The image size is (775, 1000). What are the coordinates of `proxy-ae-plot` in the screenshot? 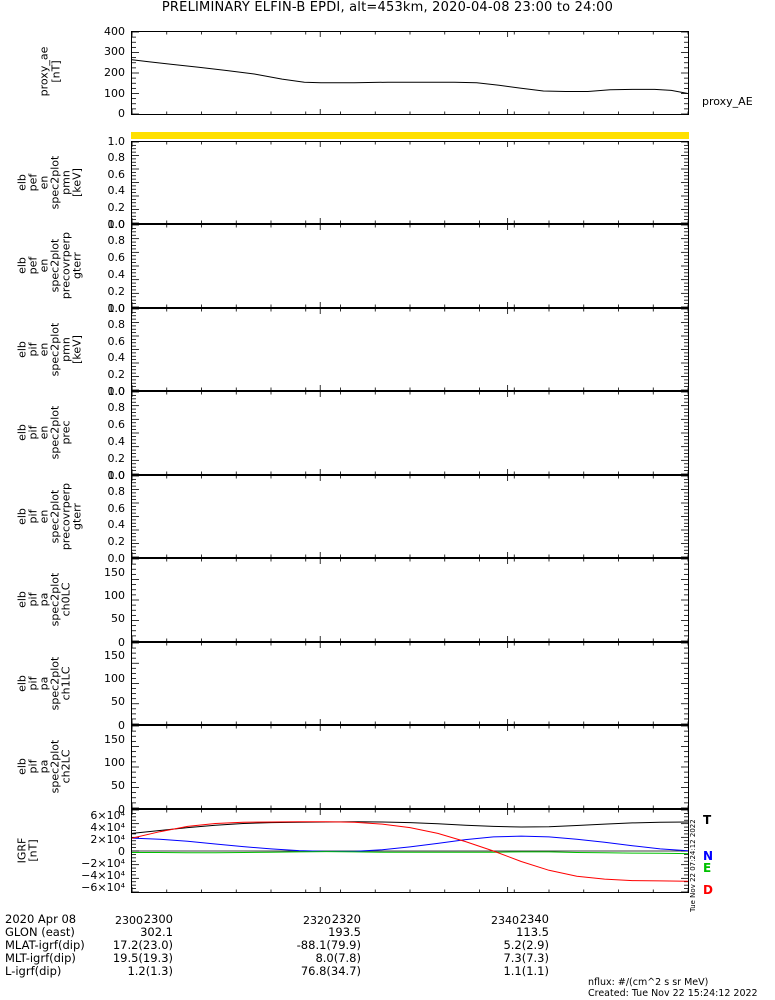 It's located at (410, 73).